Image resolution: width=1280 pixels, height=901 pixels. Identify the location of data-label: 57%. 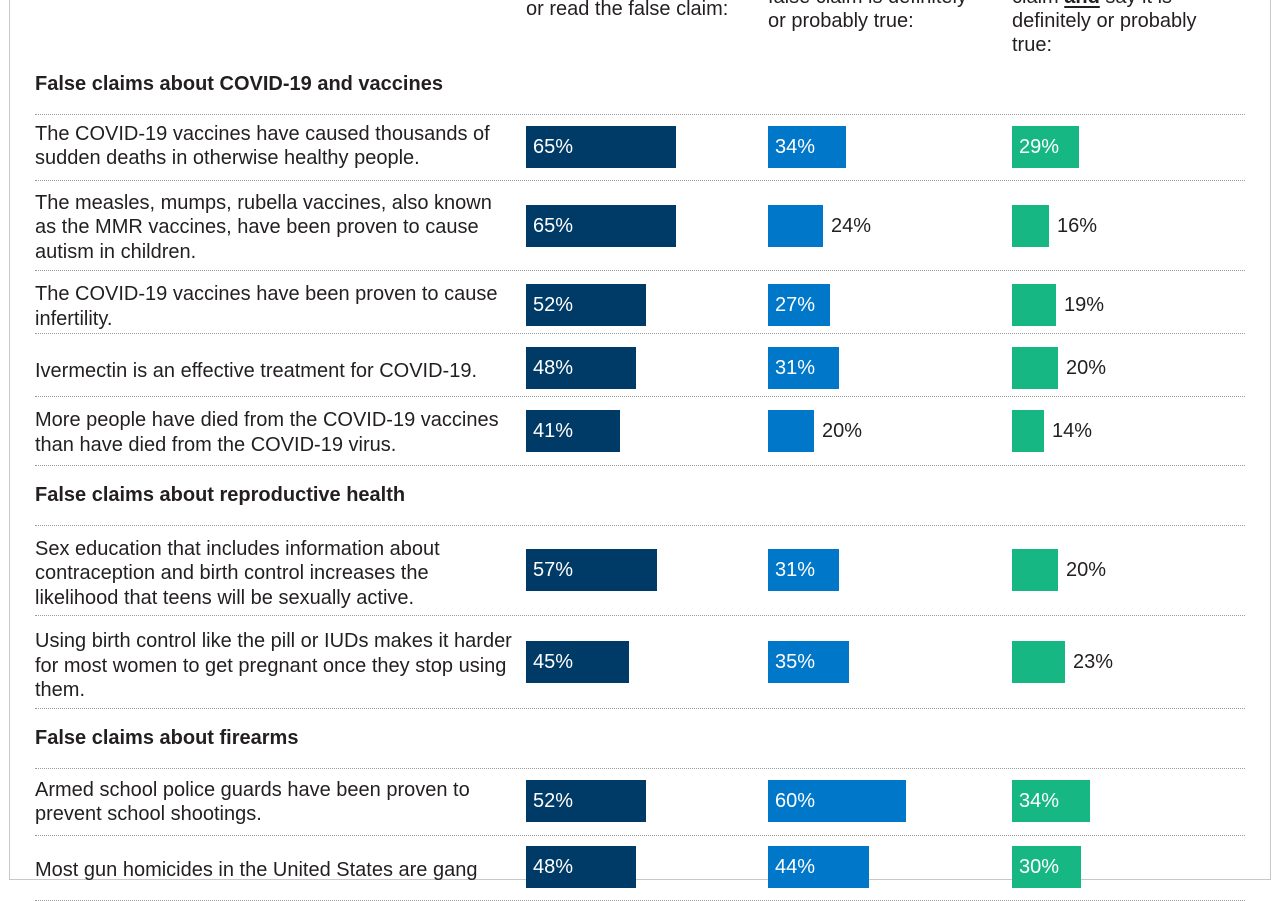
(553, 570).